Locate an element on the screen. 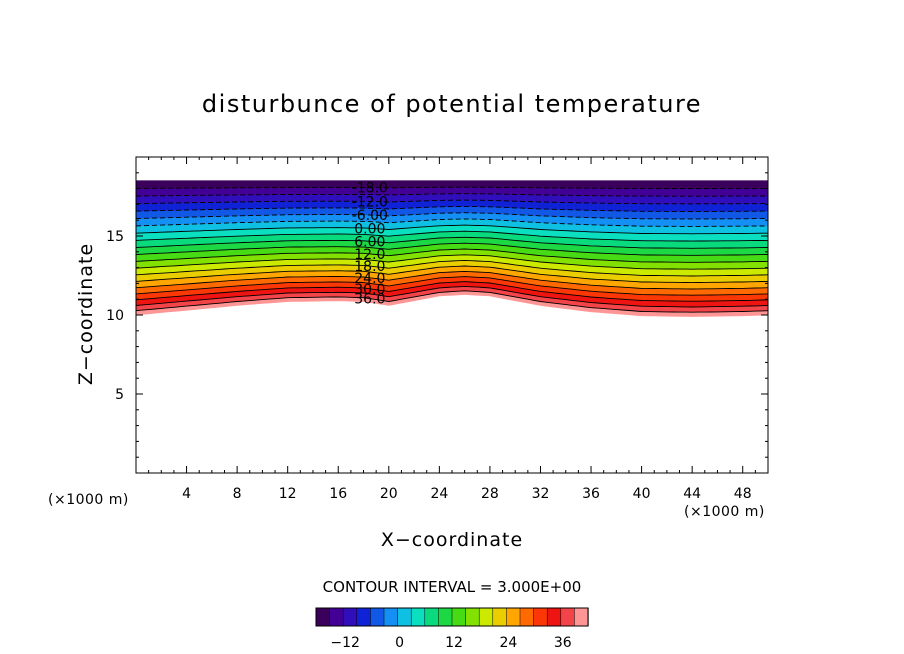  contour-label: 36.0 is located at coordinates (369, 300).